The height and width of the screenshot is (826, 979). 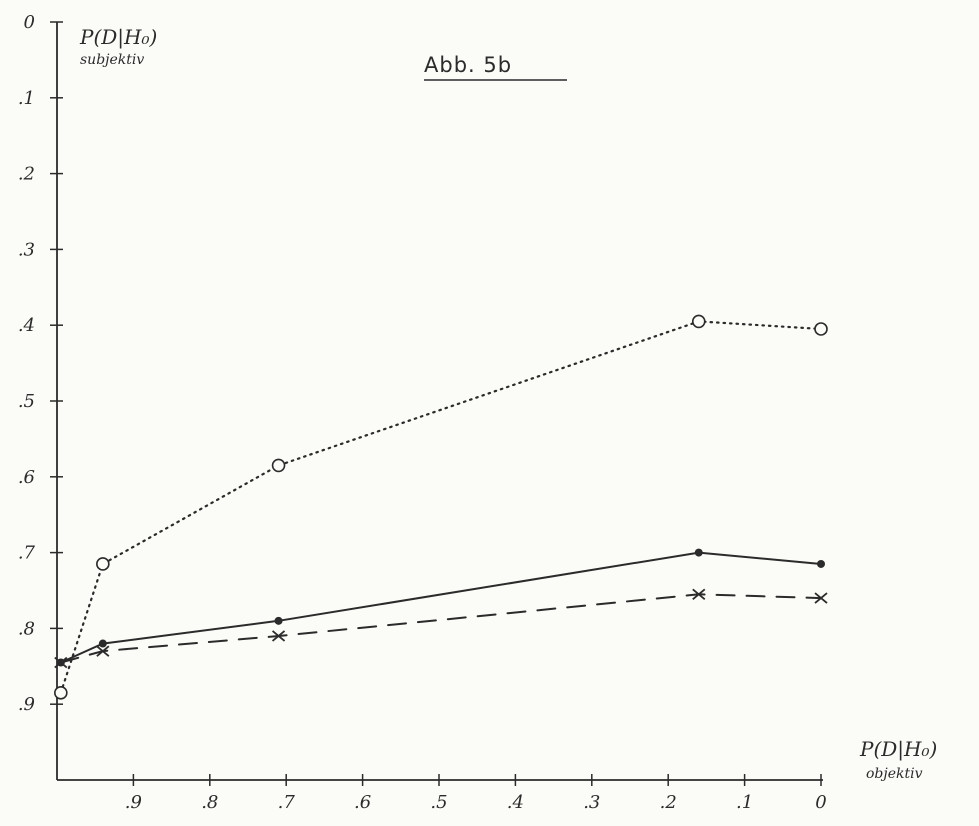 I want to click on series-line-dashed, so click(x=440, y=628).